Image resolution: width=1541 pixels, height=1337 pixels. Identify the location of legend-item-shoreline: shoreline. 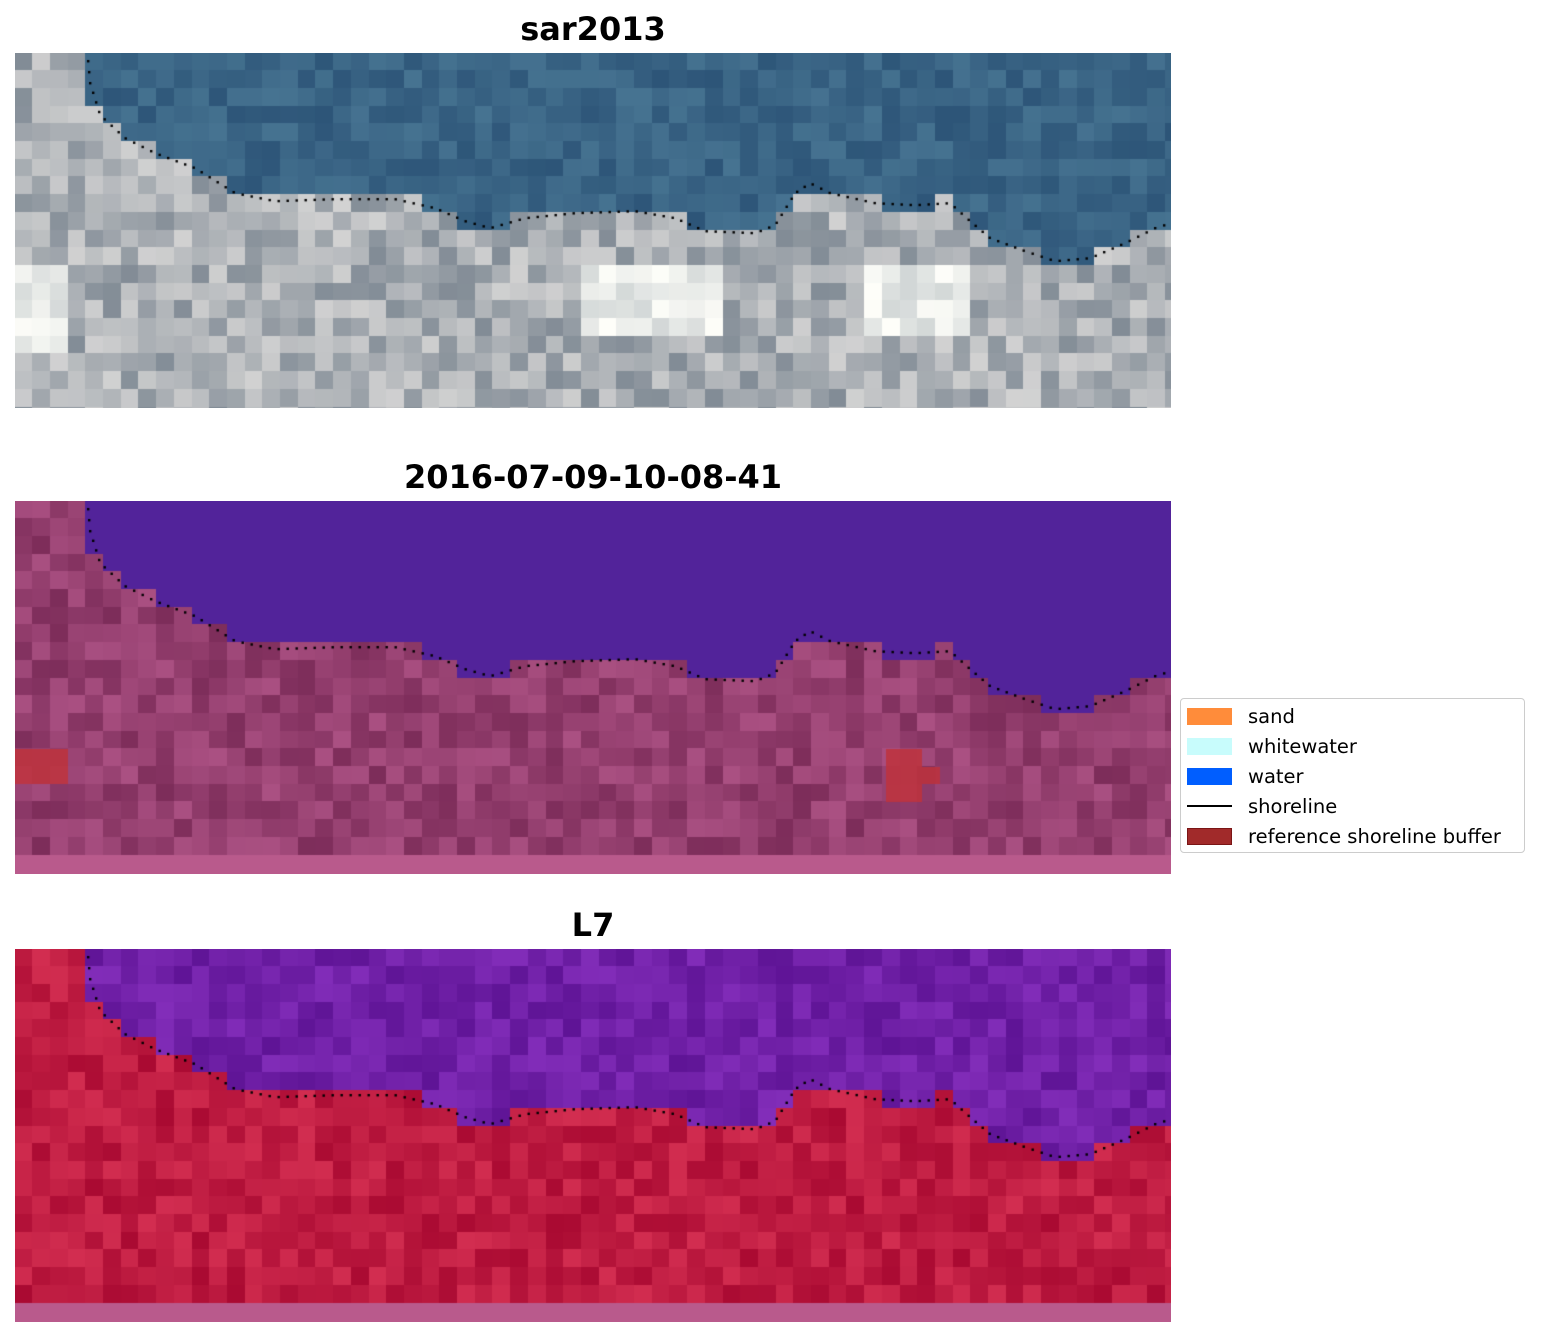
(1262, 806).